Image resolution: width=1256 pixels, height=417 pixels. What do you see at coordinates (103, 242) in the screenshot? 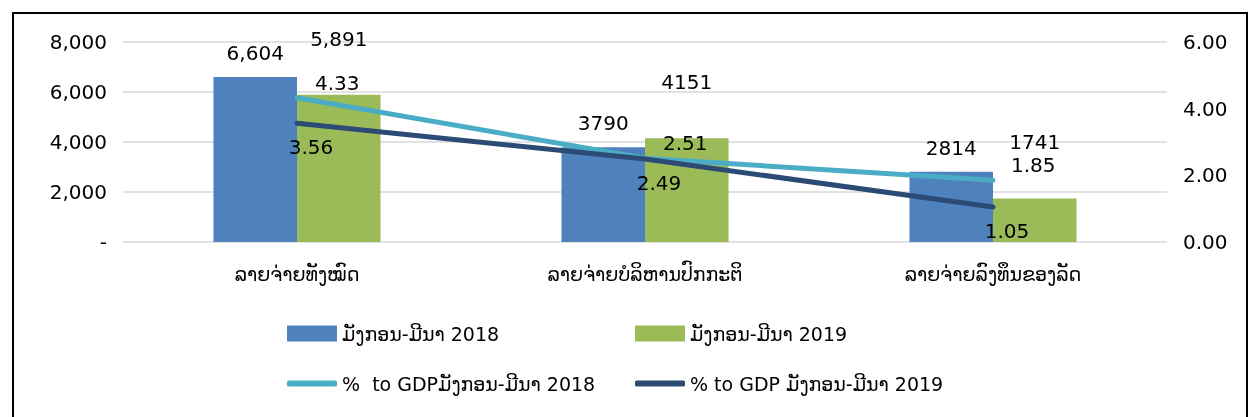
I see `y-tick-label: -` at bounding box center [103, 242].